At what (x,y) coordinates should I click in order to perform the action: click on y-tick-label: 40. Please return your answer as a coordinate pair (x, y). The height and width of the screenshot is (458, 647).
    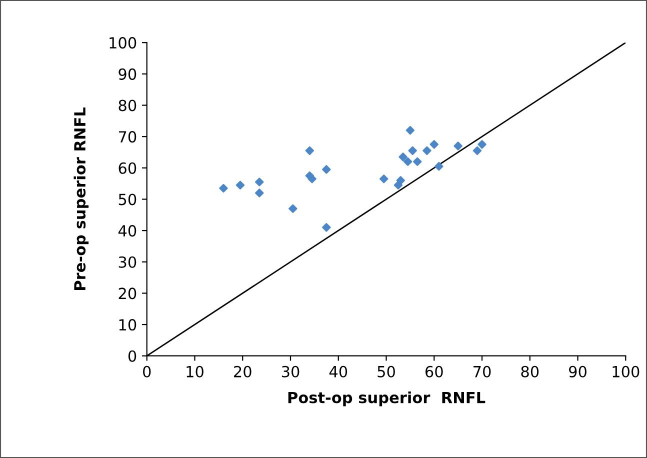
    Looking at the image, I should click on (127, 231).